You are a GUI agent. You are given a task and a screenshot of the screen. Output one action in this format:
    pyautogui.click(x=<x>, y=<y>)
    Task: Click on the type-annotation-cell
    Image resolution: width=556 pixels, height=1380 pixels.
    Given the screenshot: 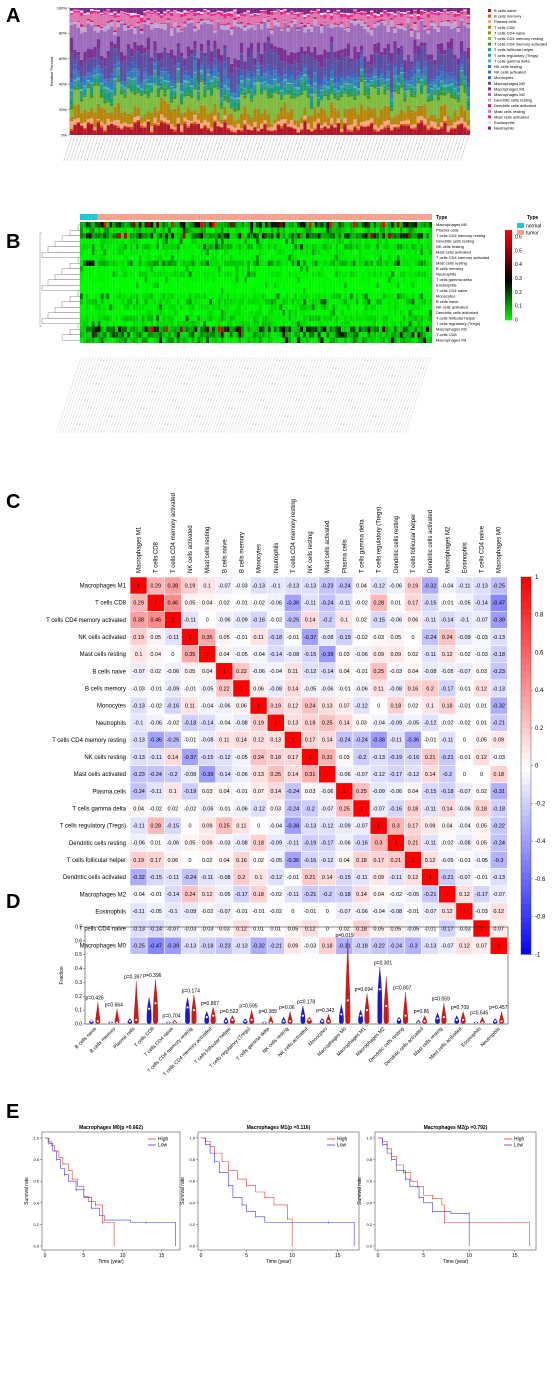 What is the action you would take?
    pyautogui.click(x=299, y=217)
    